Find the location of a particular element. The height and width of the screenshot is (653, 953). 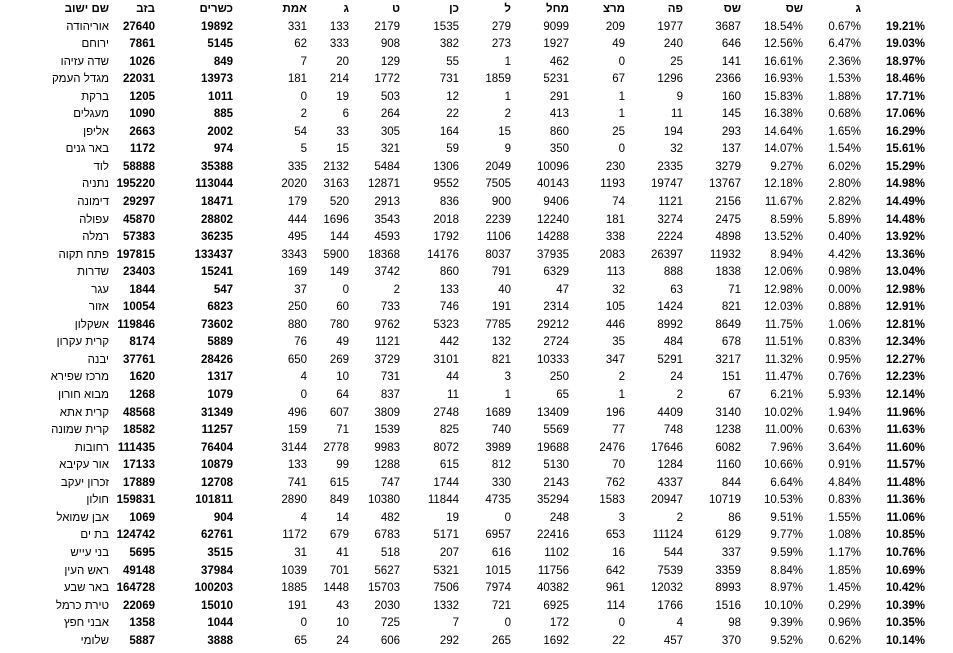

cell-value: 5145 is located at coordinates (220, 44).